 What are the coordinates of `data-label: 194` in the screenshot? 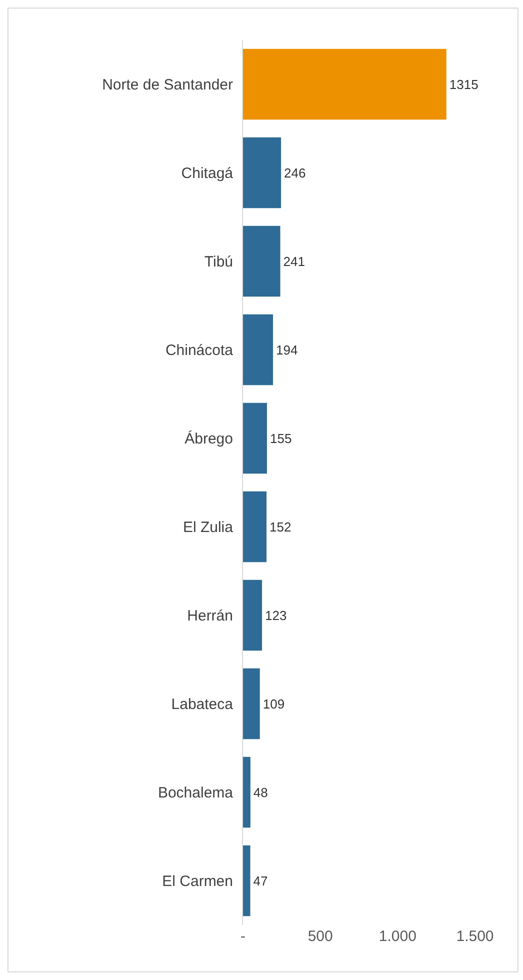 It's located at (287, 350).